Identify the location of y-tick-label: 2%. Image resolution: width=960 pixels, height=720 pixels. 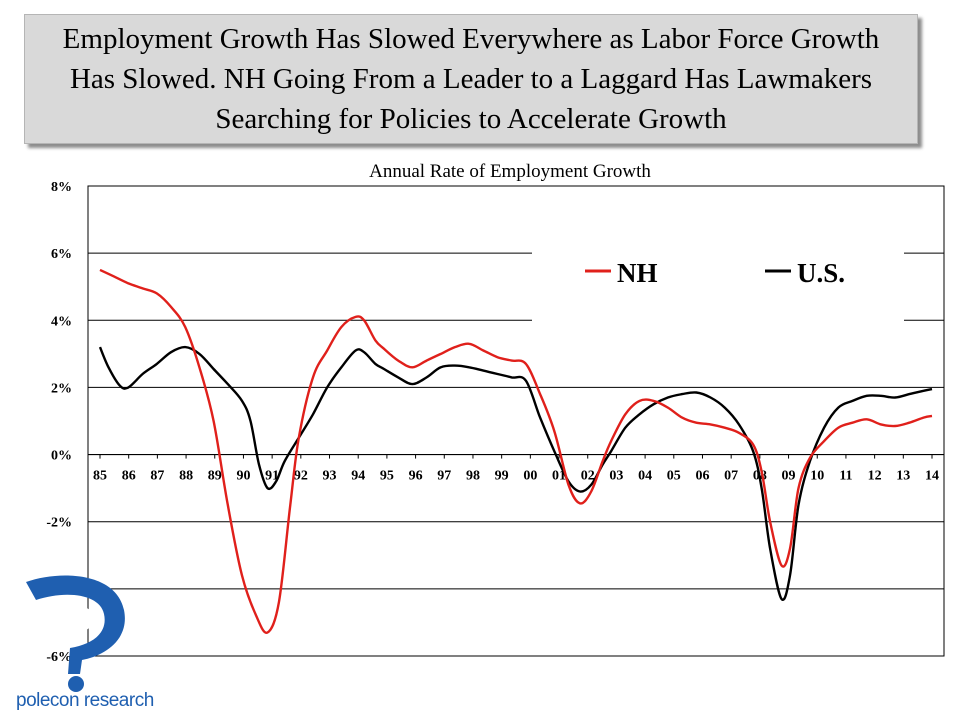
(61, 388).